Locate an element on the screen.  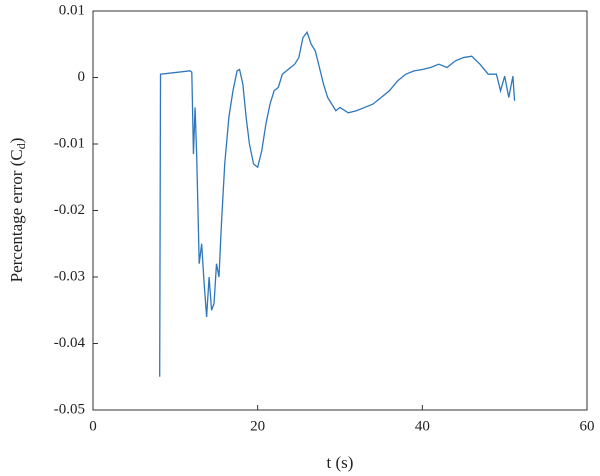
x-tick-label: 20 is located at coordinates (257, 426).